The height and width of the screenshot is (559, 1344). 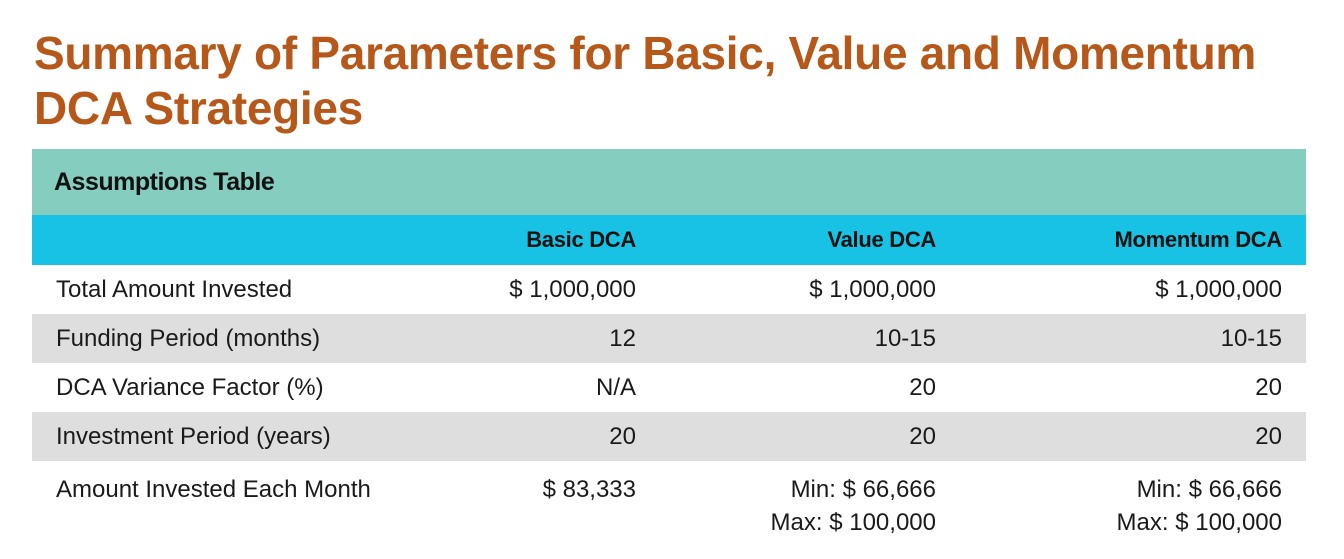 What do you see at coordinates (589, 489) in the screenshot?
I see `basic-dca-cell: $ 83,333` at bounding box center [589, 489].